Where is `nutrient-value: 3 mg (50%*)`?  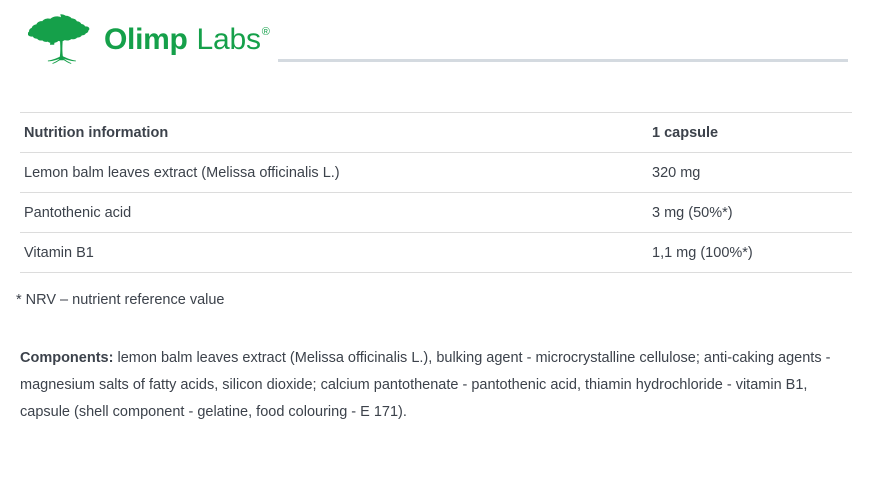 nutrient-value: 3 mg (50%*) is located at coordinates (692, 212).